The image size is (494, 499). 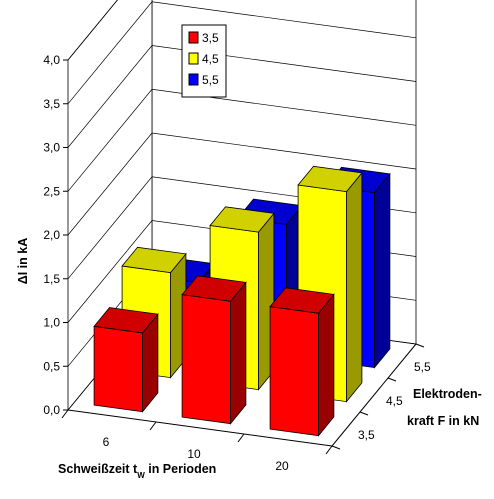 What do you see at coordinates (51, 410) in the screenshot?
I see `y-tick-label: 0,0` at bounding box center [51, 410].